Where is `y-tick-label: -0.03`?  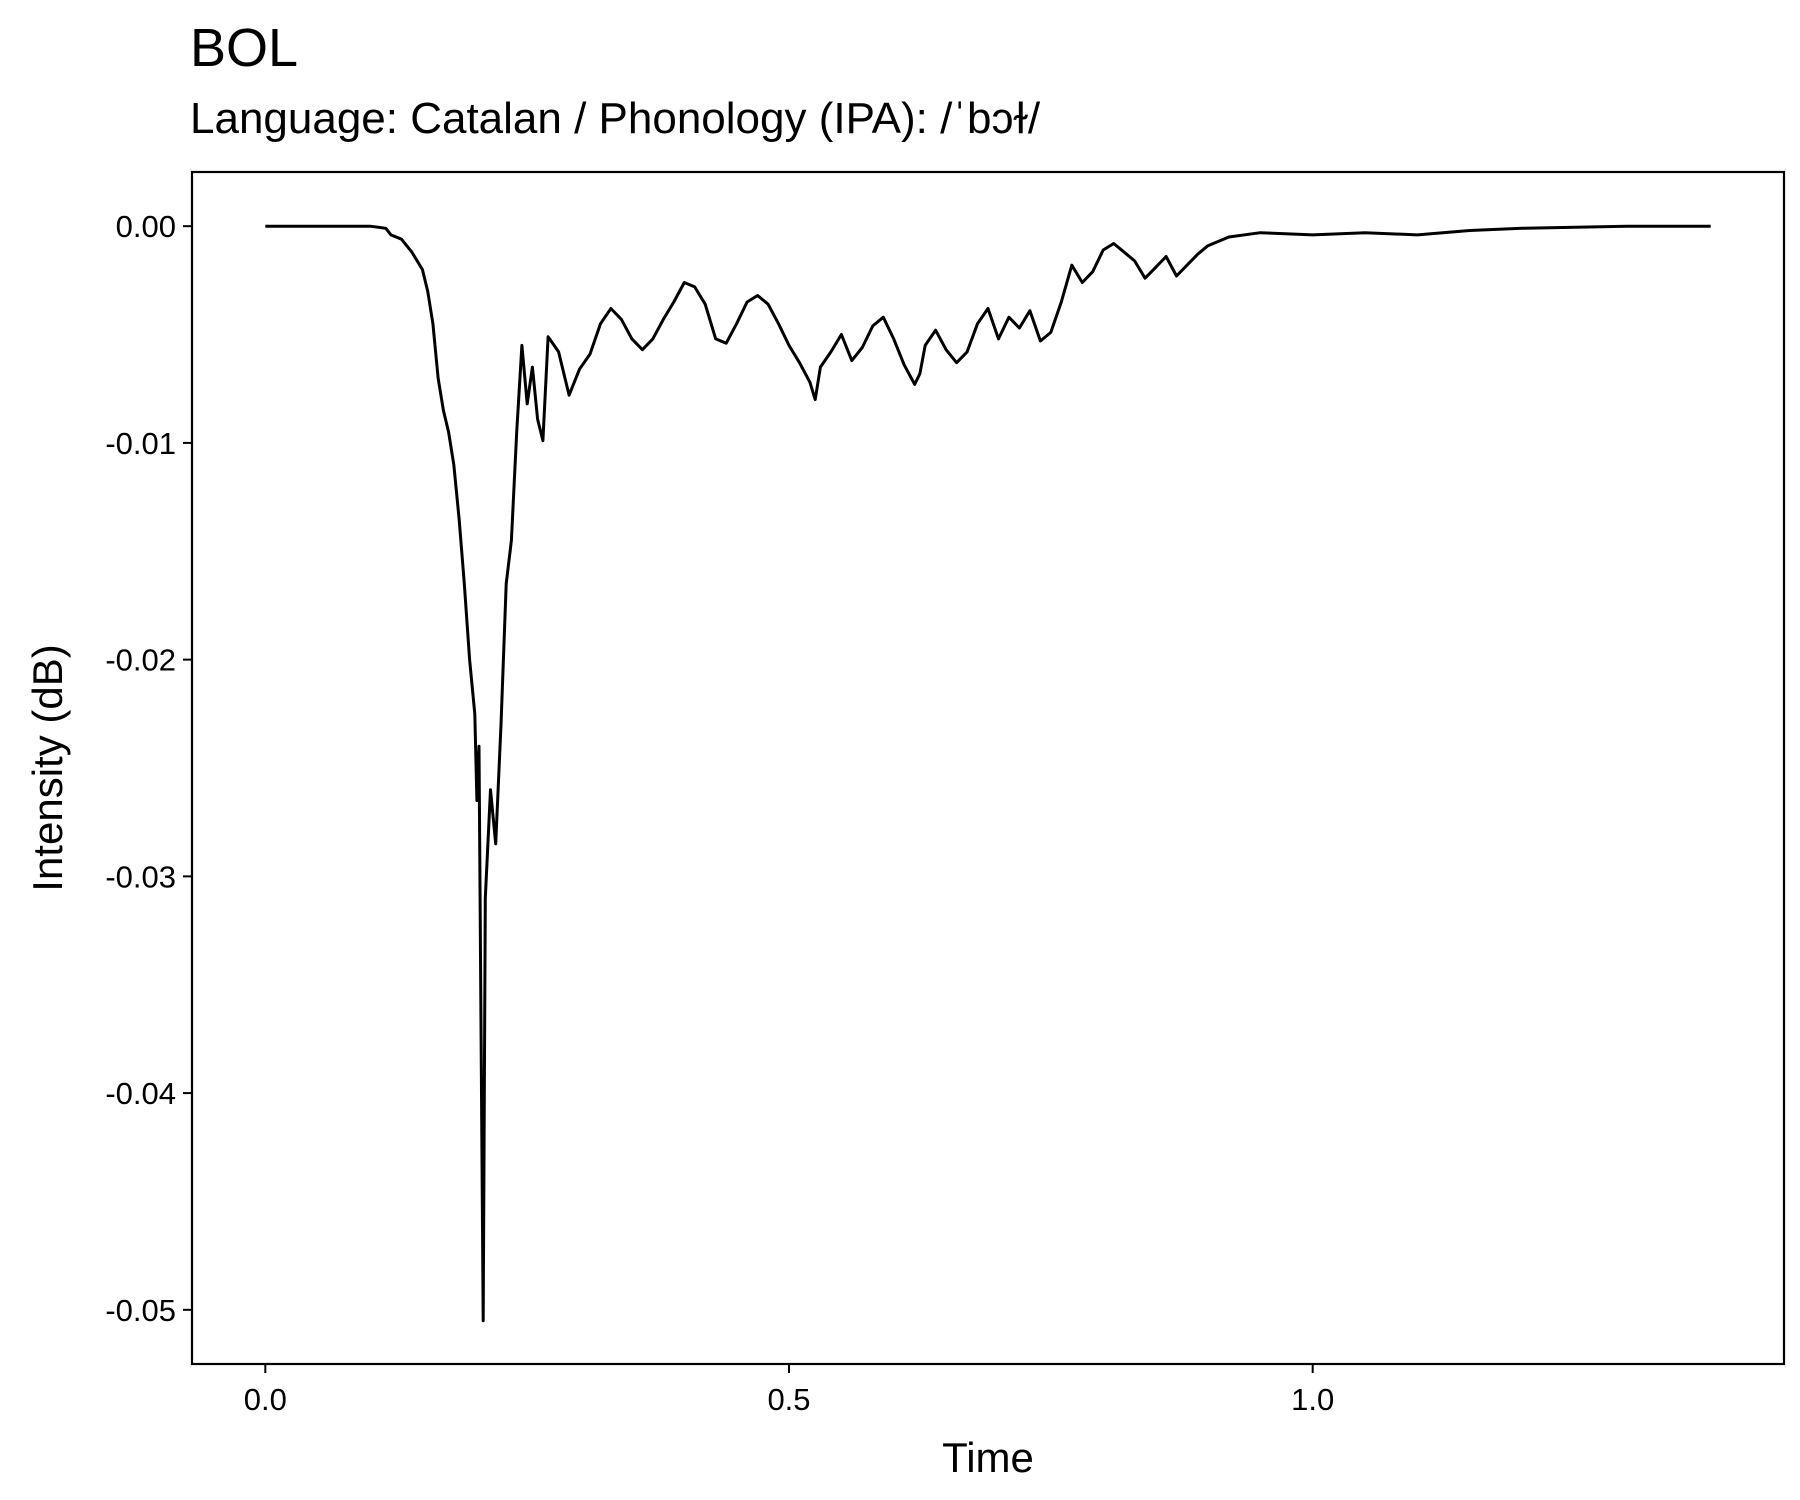
y-tick-label: -0.03 is located at coordinates (140, 876).